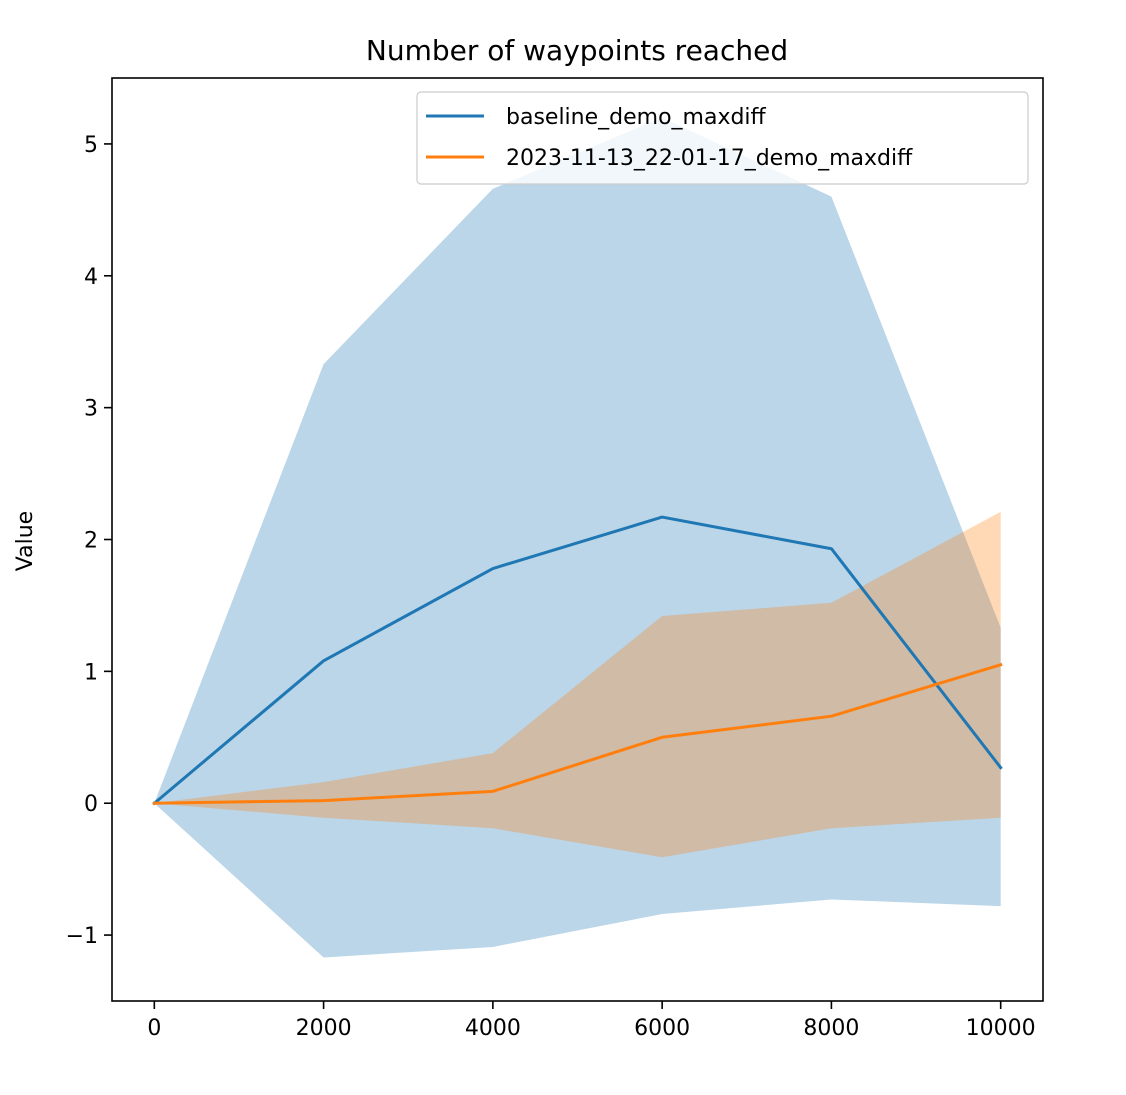  I want to click on x-tick-label: 8000, so click(831, 1028).